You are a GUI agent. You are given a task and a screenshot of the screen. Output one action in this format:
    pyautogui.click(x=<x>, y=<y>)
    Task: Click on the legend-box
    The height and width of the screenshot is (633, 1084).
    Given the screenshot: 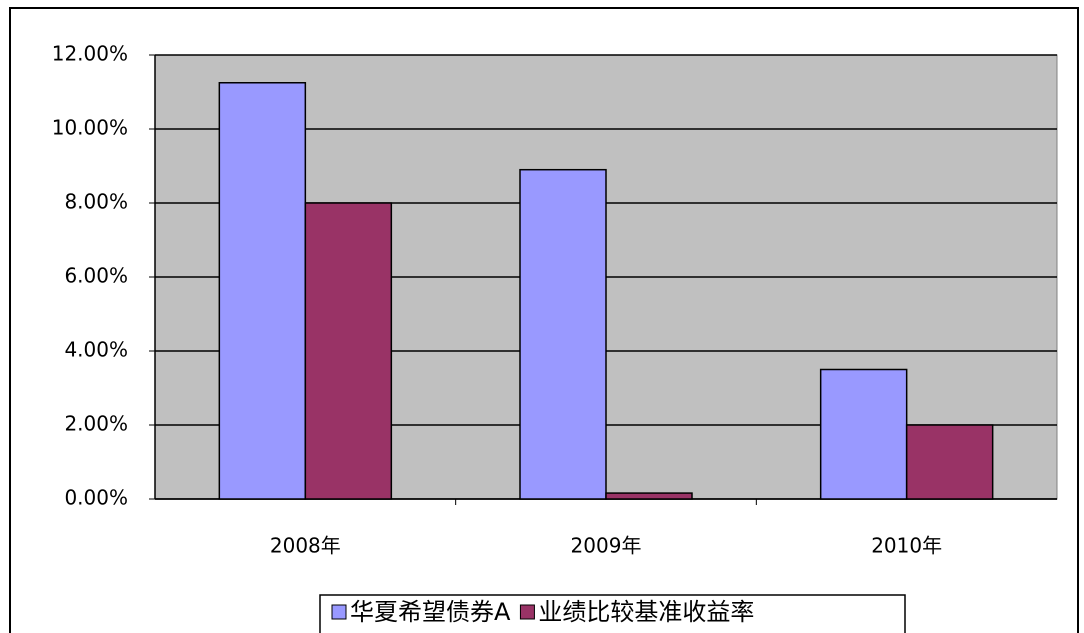 What is the action you would take?
    pyautogui.click(x=612, y=613)
    